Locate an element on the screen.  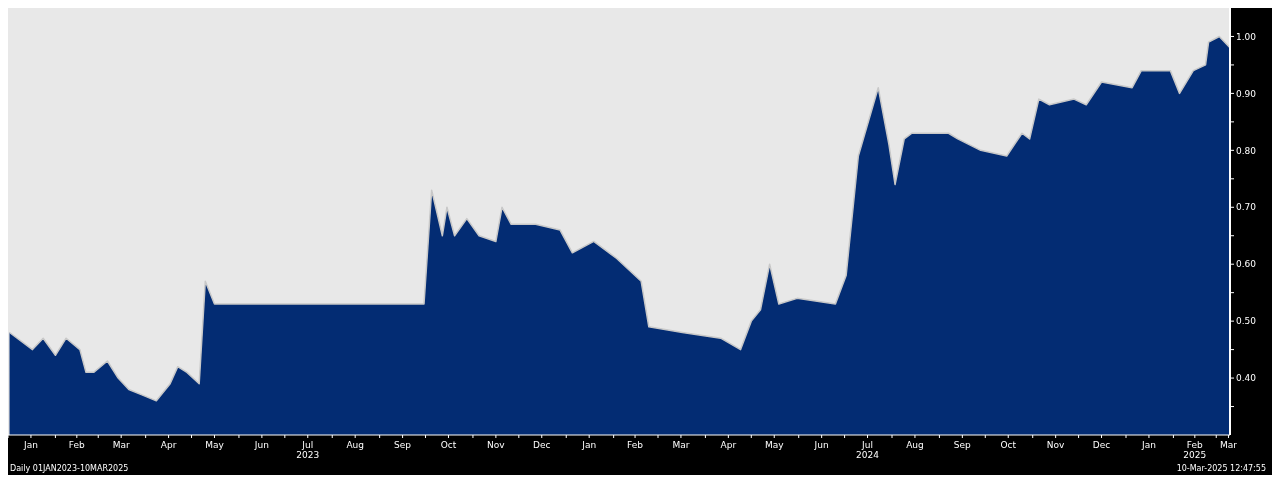
x-tick-label: Jul 2023 is located at coordinates (308, 450).